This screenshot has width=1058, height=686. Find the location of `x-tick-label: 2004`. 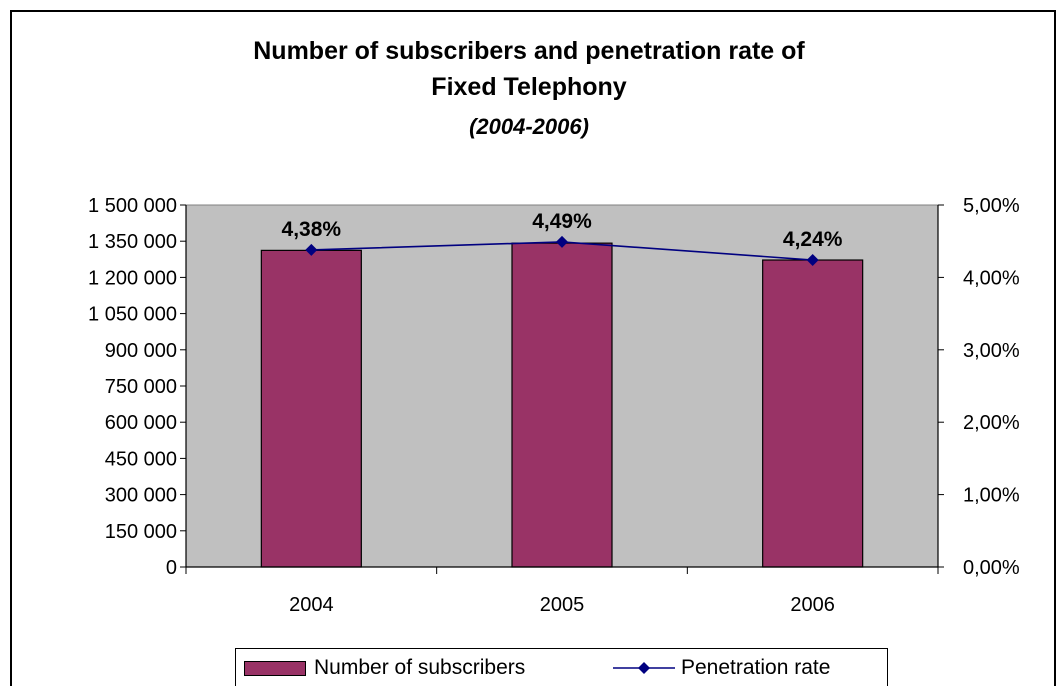

x-tick-label: 2004 is located at coordinates (311, 605).